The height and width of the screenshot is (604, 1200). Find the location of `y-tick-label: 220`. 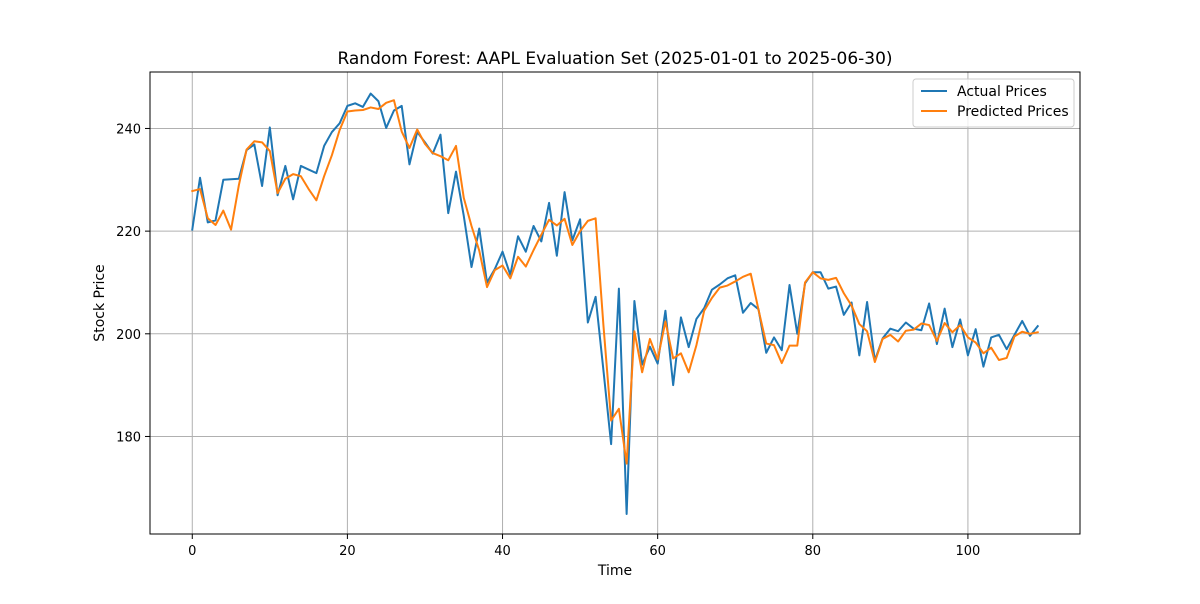

y-tick-label: 220 is located at coordinates (128, 232).